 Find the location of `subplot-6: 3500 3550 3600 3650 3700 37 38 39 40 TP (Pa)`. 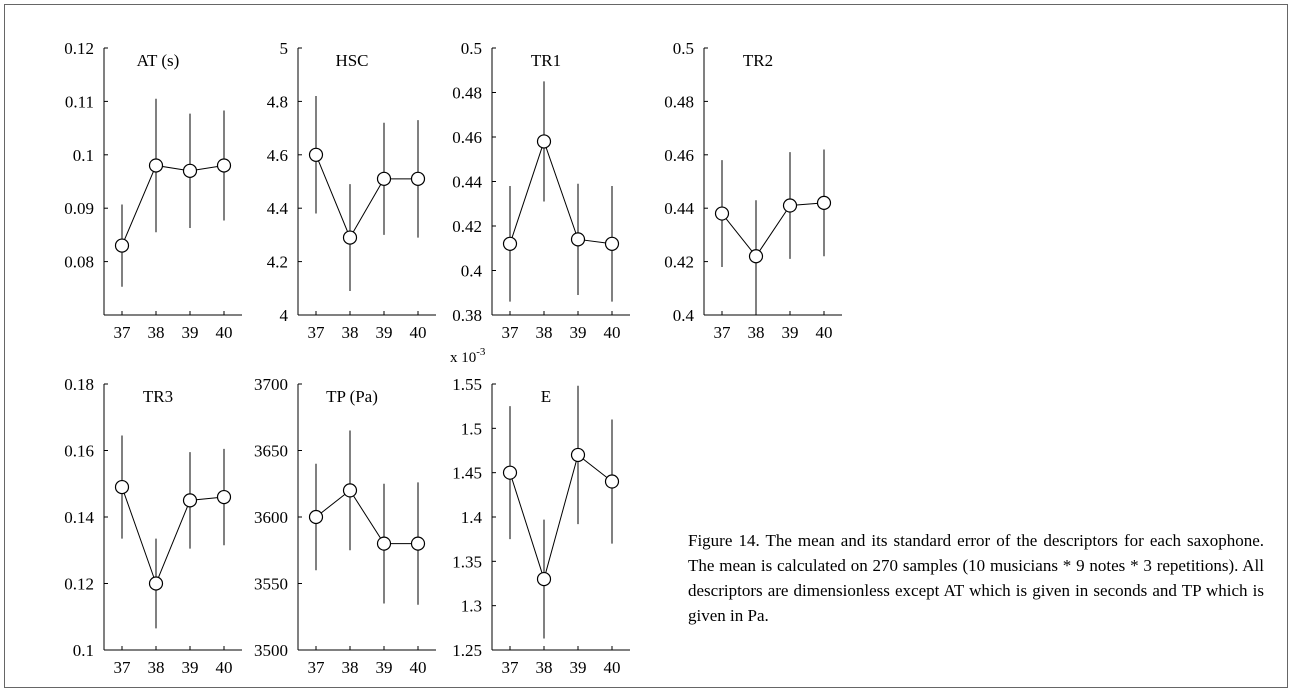

subplot-6: 3500 3550 3600 3650 3700 37 38 39 40 TP (Pa) is located at coordinates (345, 526).